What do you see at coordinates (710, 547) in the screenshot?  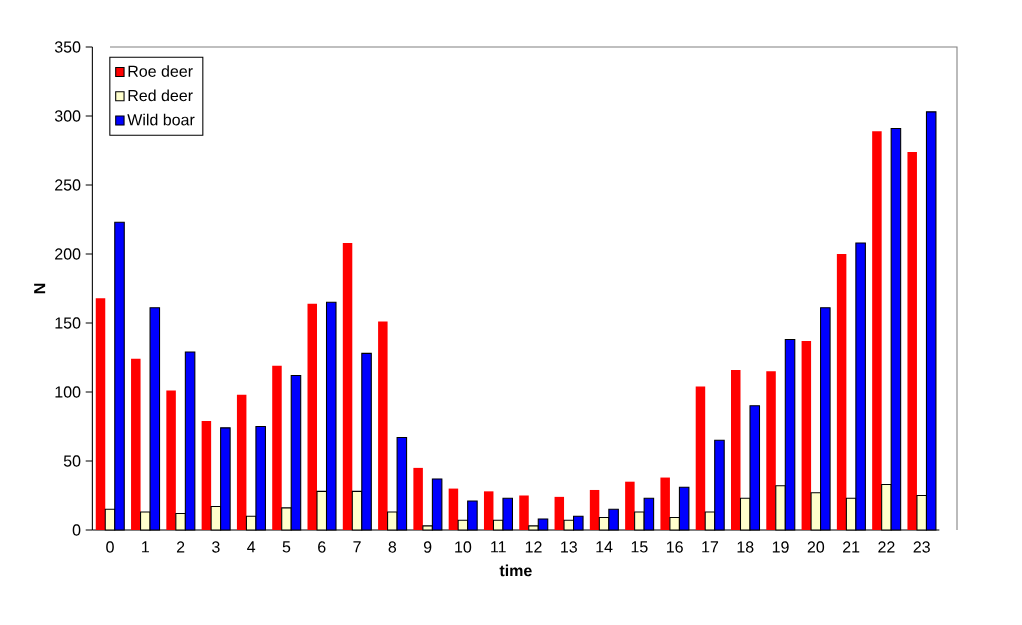 I see `x-tick-label: 17` at bounding box center [710, 547].